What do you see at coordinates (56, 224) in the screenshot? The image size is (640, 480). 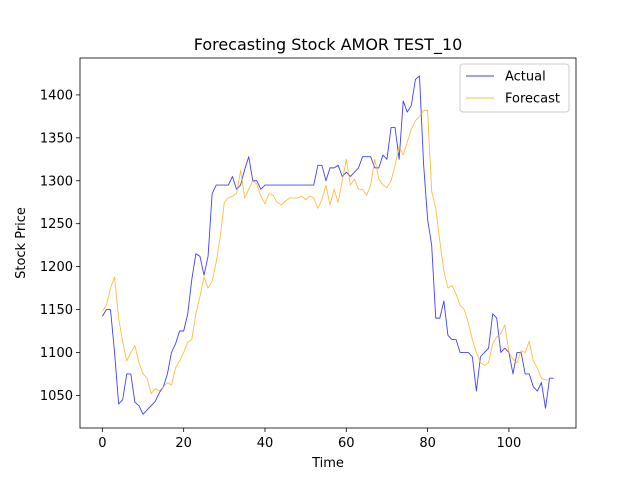 I see `y-tick-label: 1250` at bounding box center [56, 224].